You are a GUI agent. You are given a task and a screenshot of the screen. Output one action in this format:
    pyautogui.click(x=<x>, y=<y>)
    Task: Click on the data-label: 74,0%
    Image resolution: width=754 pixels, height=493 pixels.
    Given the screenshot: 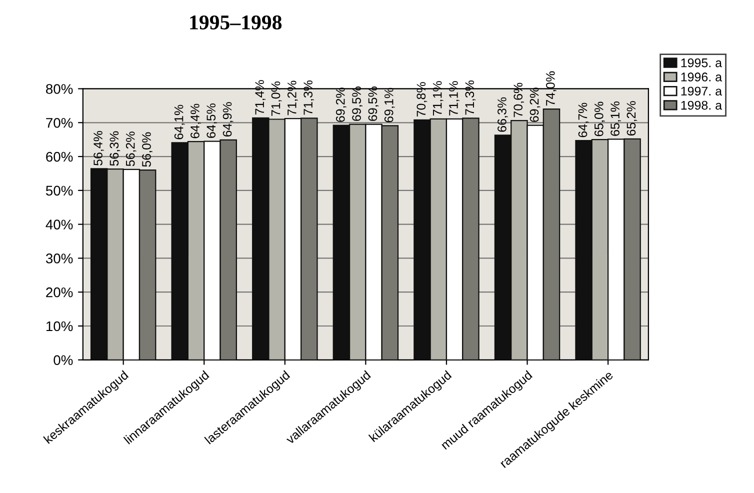 What is the action you would take?
    pyautogui.click(x=551, y=88)
    